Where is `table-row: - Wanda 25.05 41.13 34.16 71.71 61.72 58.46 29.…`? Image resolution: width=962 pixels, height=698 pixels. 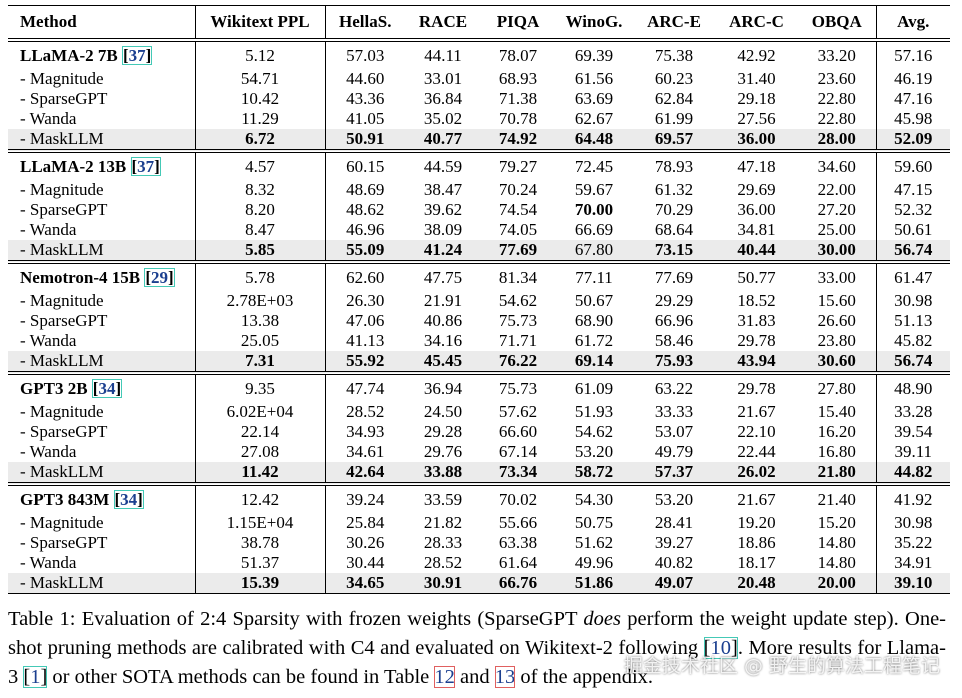
table-row: - Wanda 25.05 41.13 34.16 71.71 61.72 58.46 29.… is located at coordinates (479, 341).